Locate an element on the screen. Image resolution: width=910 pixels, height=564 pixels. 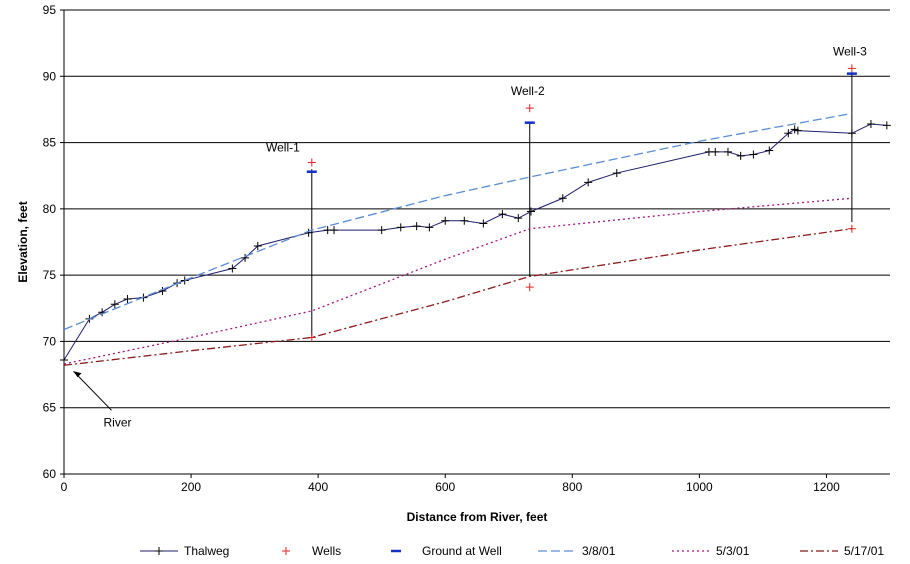
river-arrow-line is located at coordinates (92, 390).